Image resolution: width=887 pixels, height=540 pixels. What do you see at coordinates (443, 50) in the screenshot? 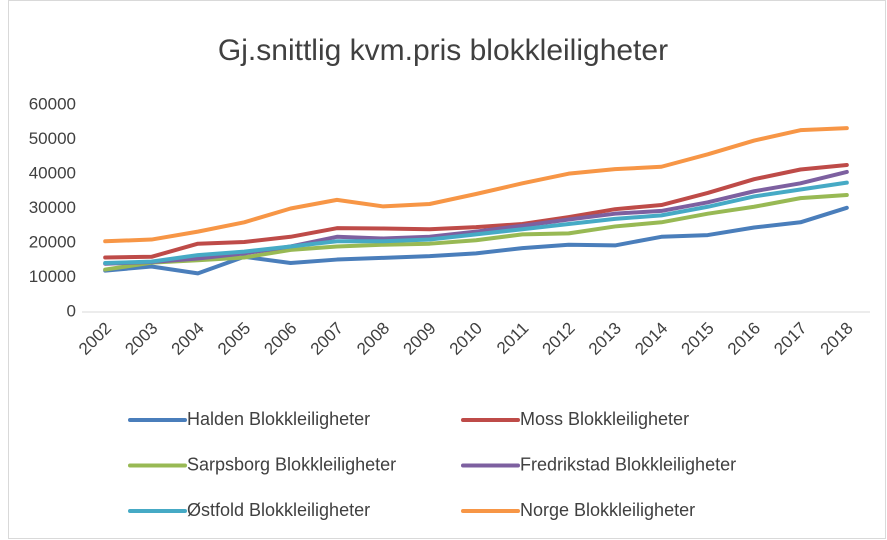
I see `chart-title: Gj.snittlig kvm.pris blokkleiligheter` at bounding box center [443, 50].